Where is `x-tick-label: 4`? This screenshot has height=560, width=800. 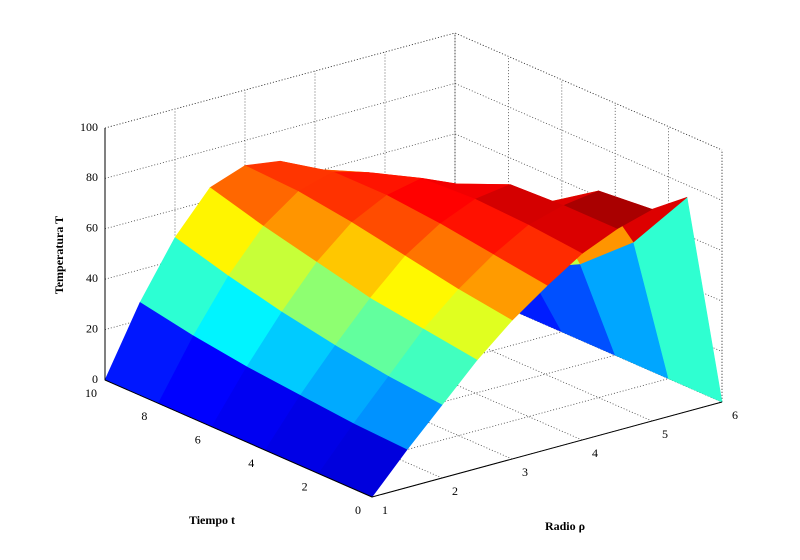 x-tick-label: 4 is located at coordinates (595, 453).